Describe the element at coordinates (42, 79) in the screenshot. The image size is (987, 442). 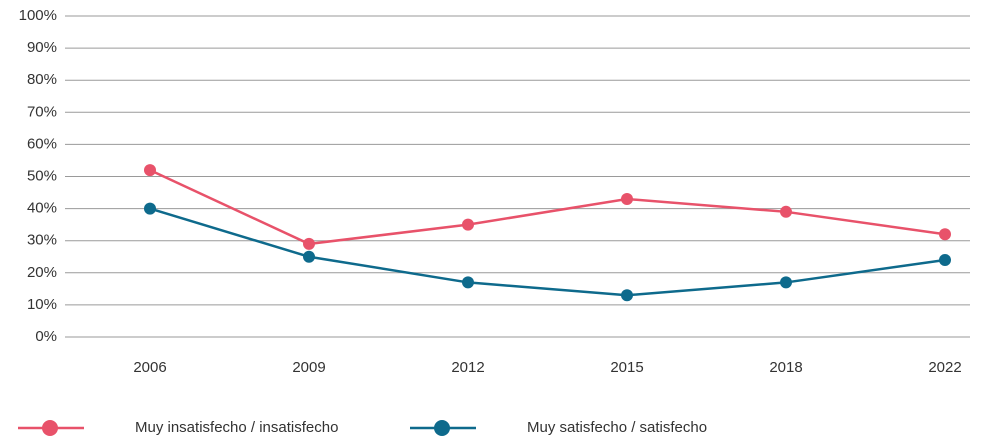
I see `y-tick-label: 80%` at that location.